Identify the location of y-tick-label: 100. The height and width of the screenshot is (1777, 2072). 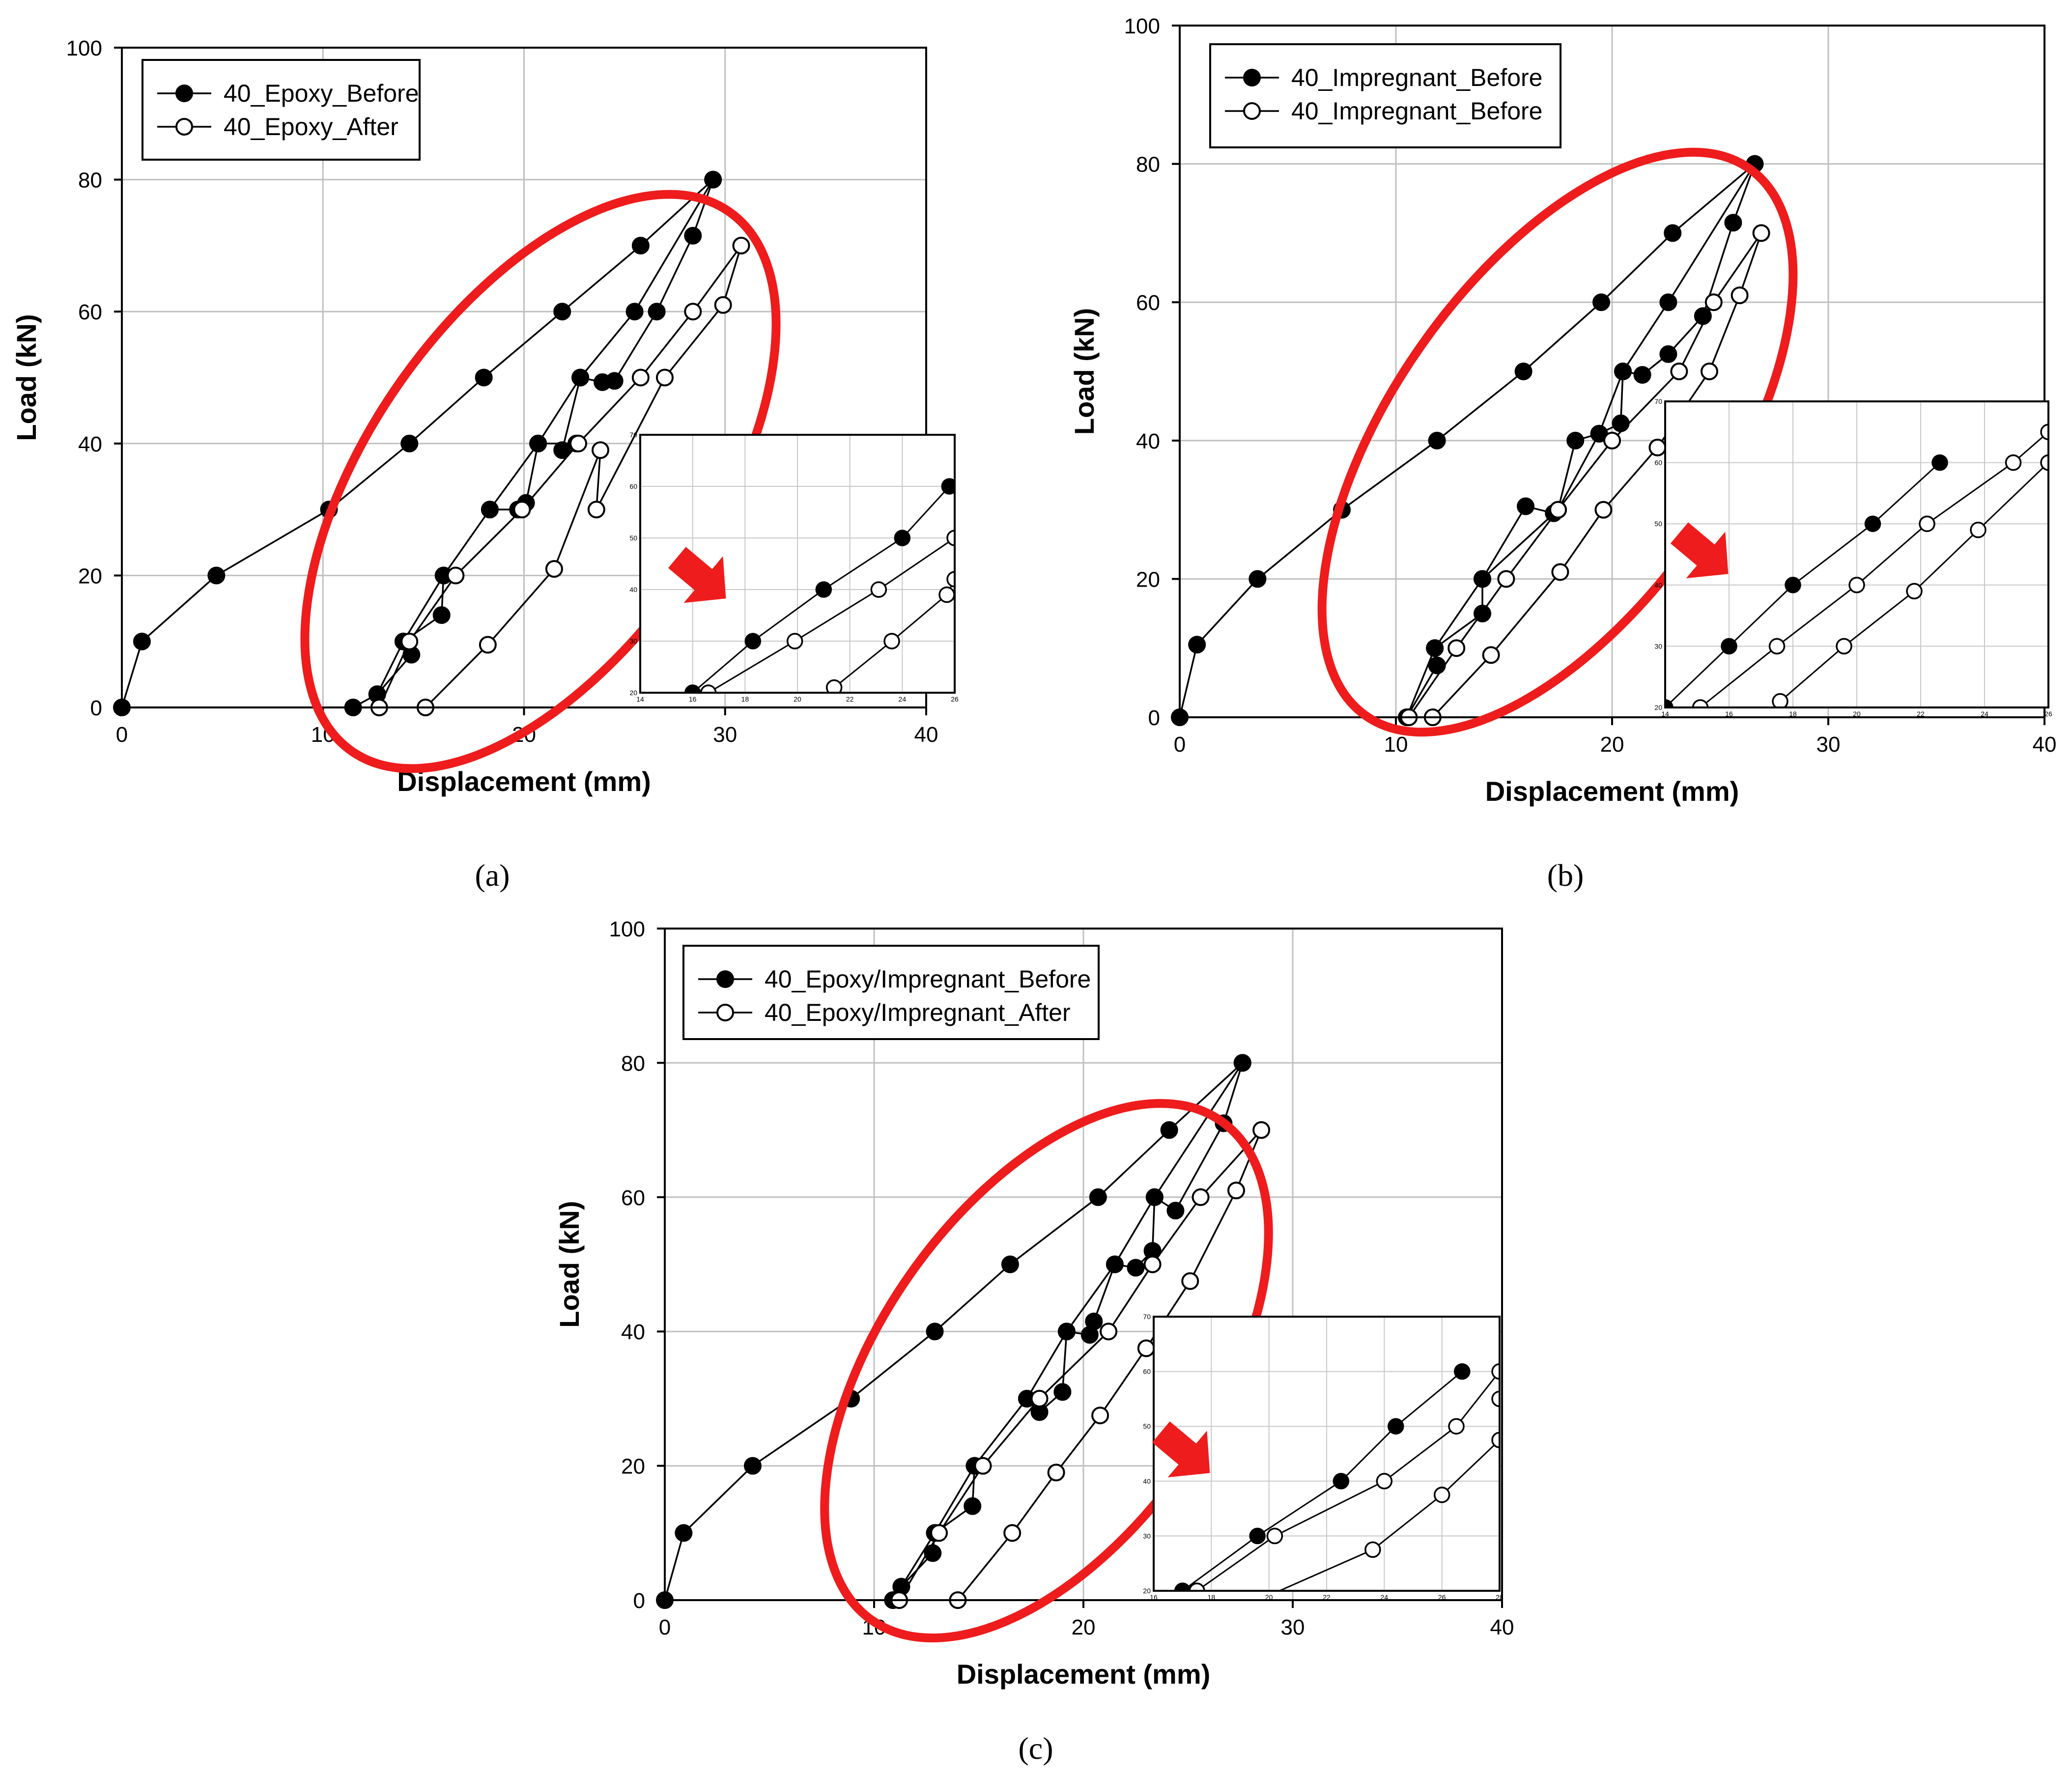
(84, 48).